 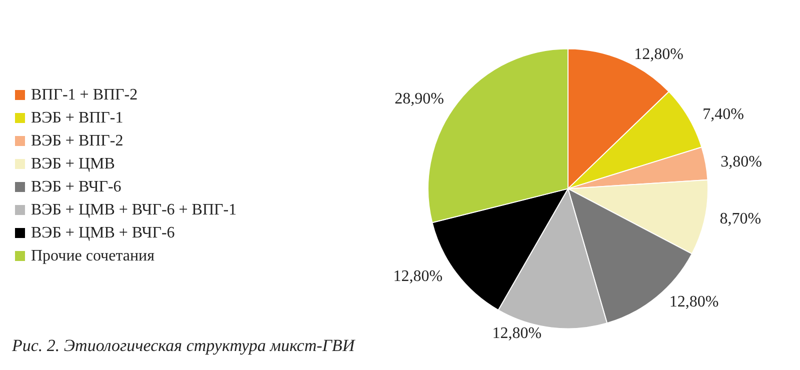 I want to click on data-label: 28,90%, so click(x=419, y=99).